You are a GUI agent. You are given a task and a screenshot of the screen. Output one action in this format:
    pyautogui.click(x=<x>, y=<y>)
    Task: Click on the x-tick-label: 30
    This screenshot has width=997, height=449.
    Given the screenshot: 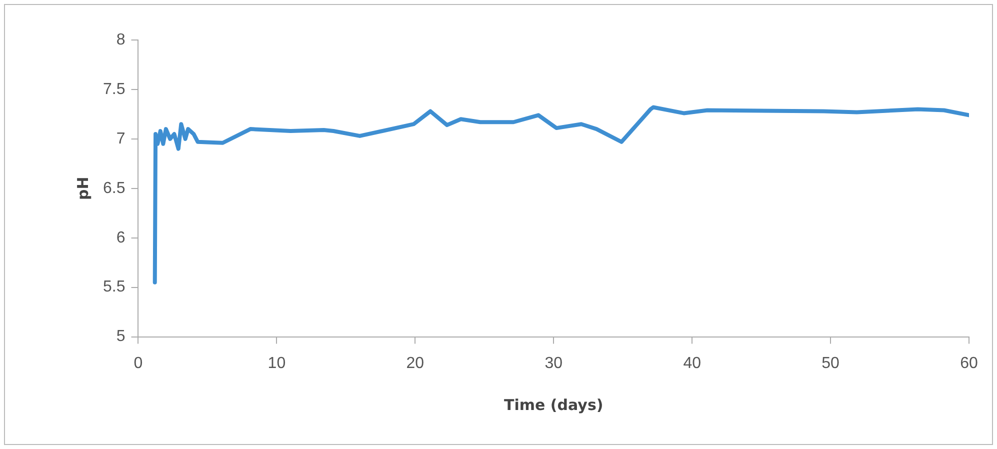 What is the action you would take?
    pyautogui.click(x=553, y=363)
    